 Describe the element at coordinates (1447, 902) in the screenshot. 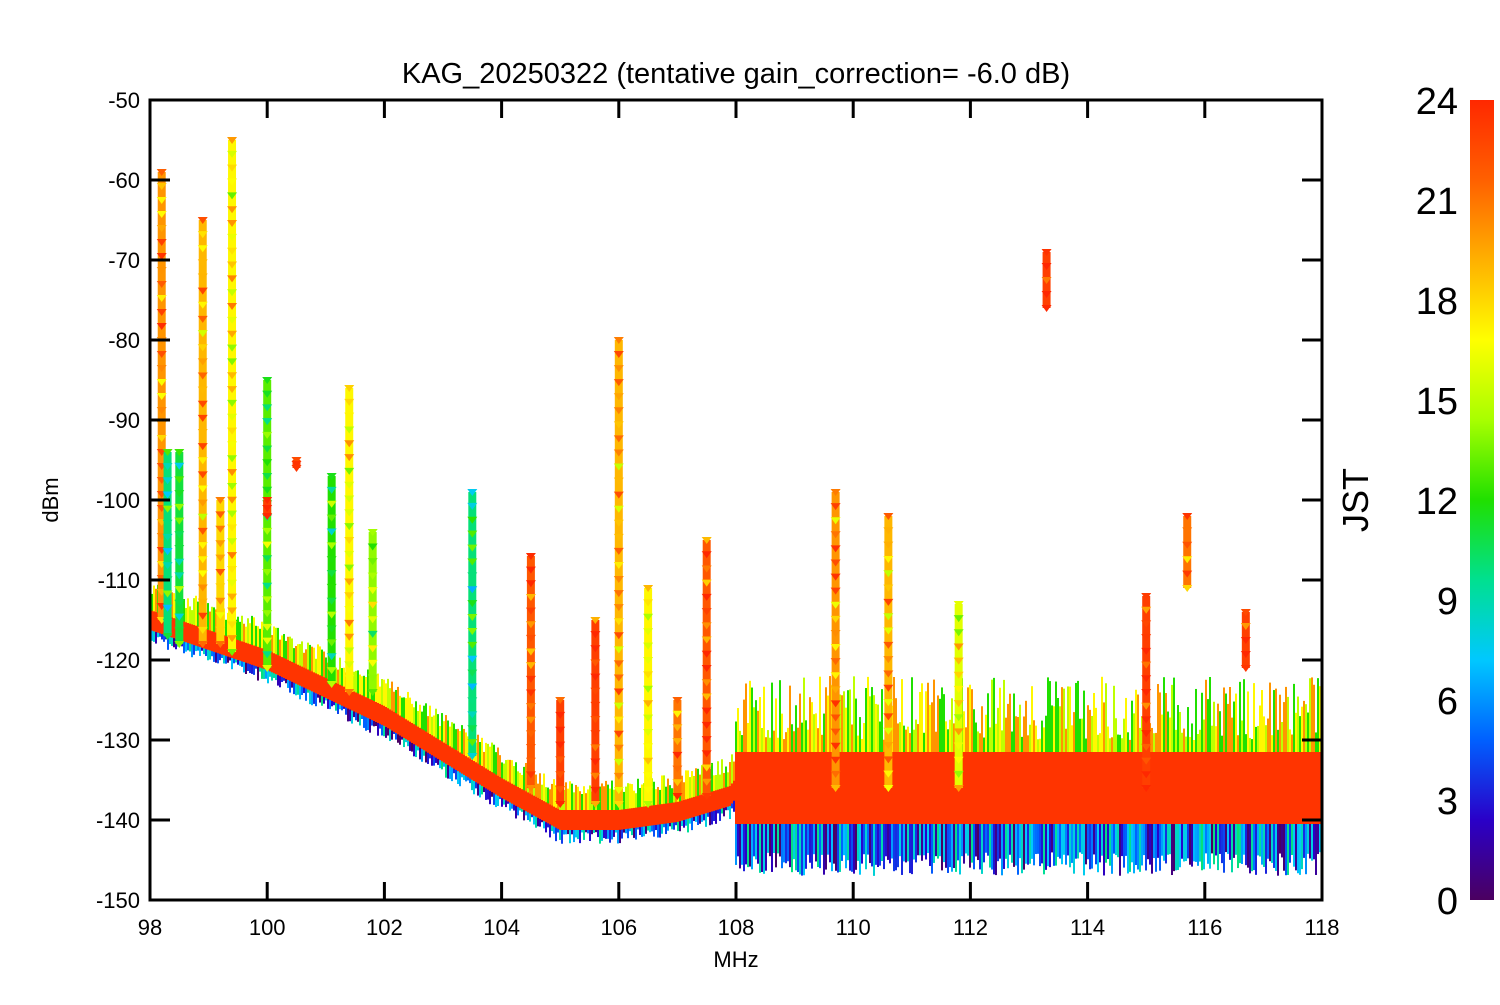

I see `colorbar-tick-label: 0` at that location.